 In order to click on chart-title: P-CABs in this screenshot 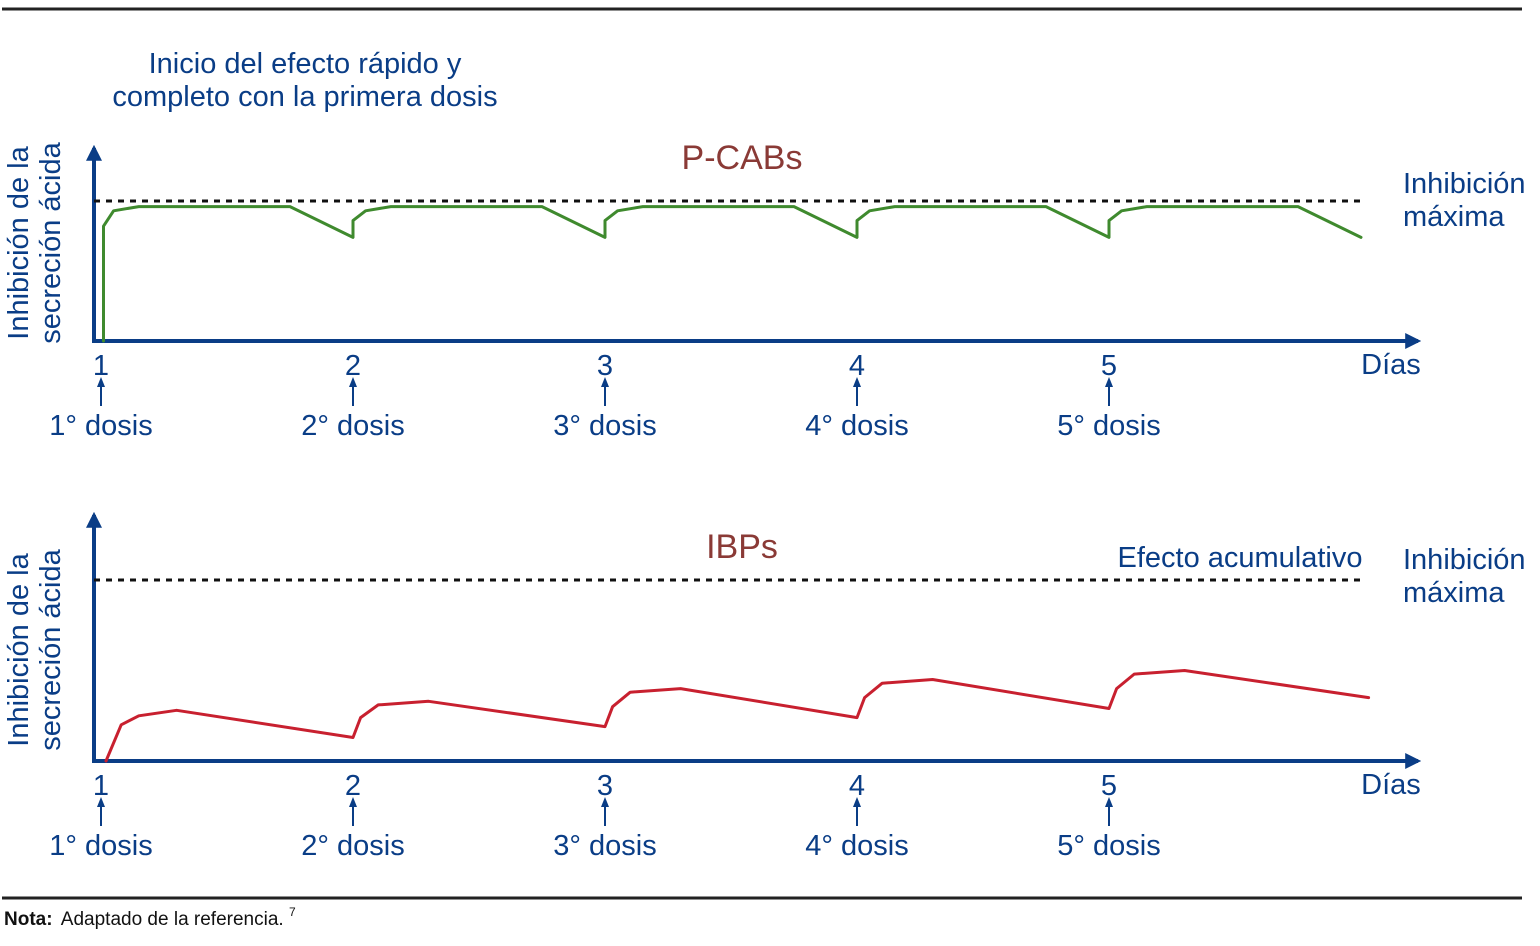, I will do `click(742, 158)`.